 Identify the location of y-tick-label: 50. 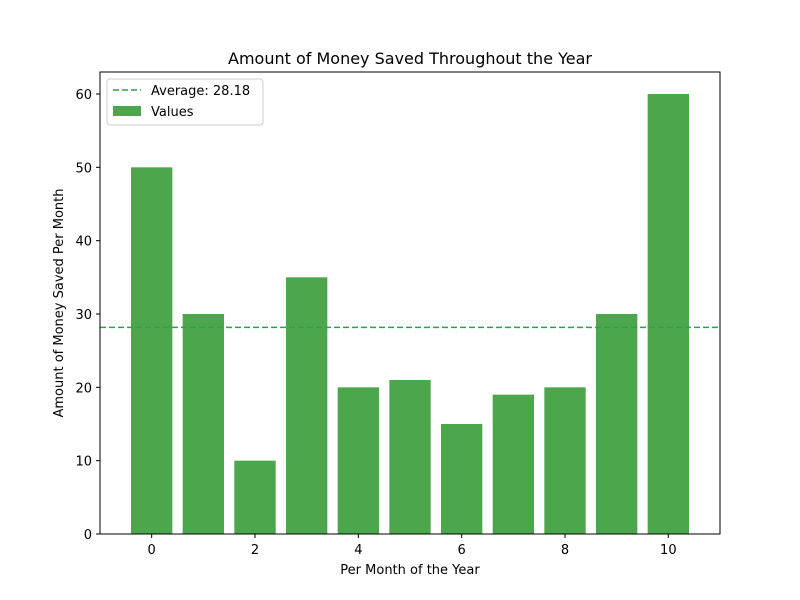
(83, 168).